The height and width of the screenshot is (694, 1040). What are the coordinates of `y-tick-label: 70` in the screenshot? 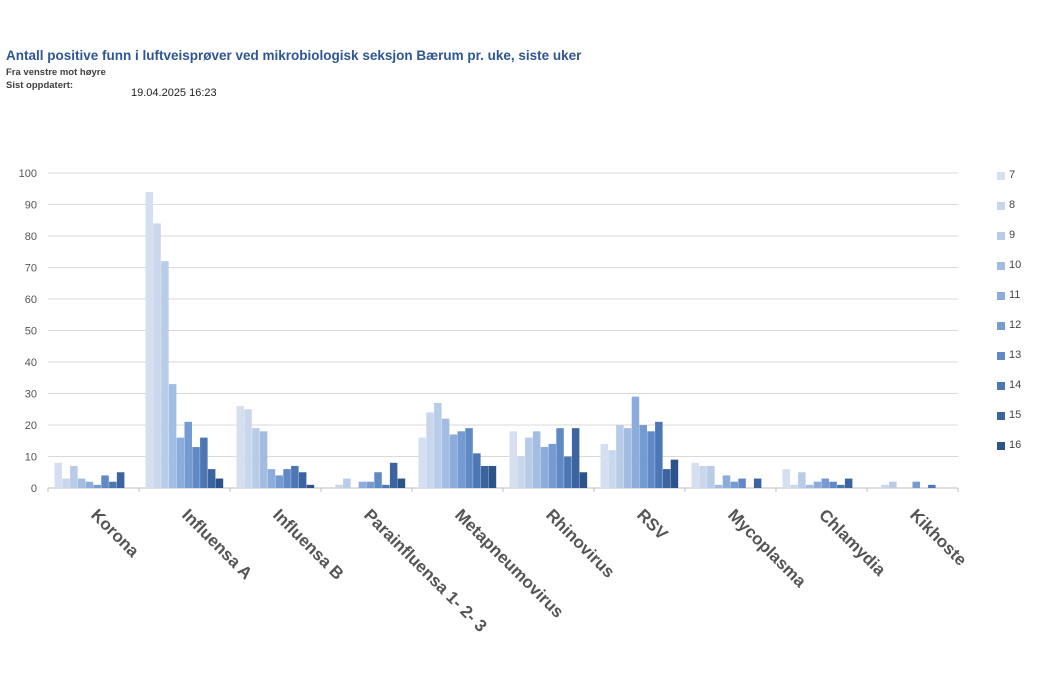 It's located at (31, 269).